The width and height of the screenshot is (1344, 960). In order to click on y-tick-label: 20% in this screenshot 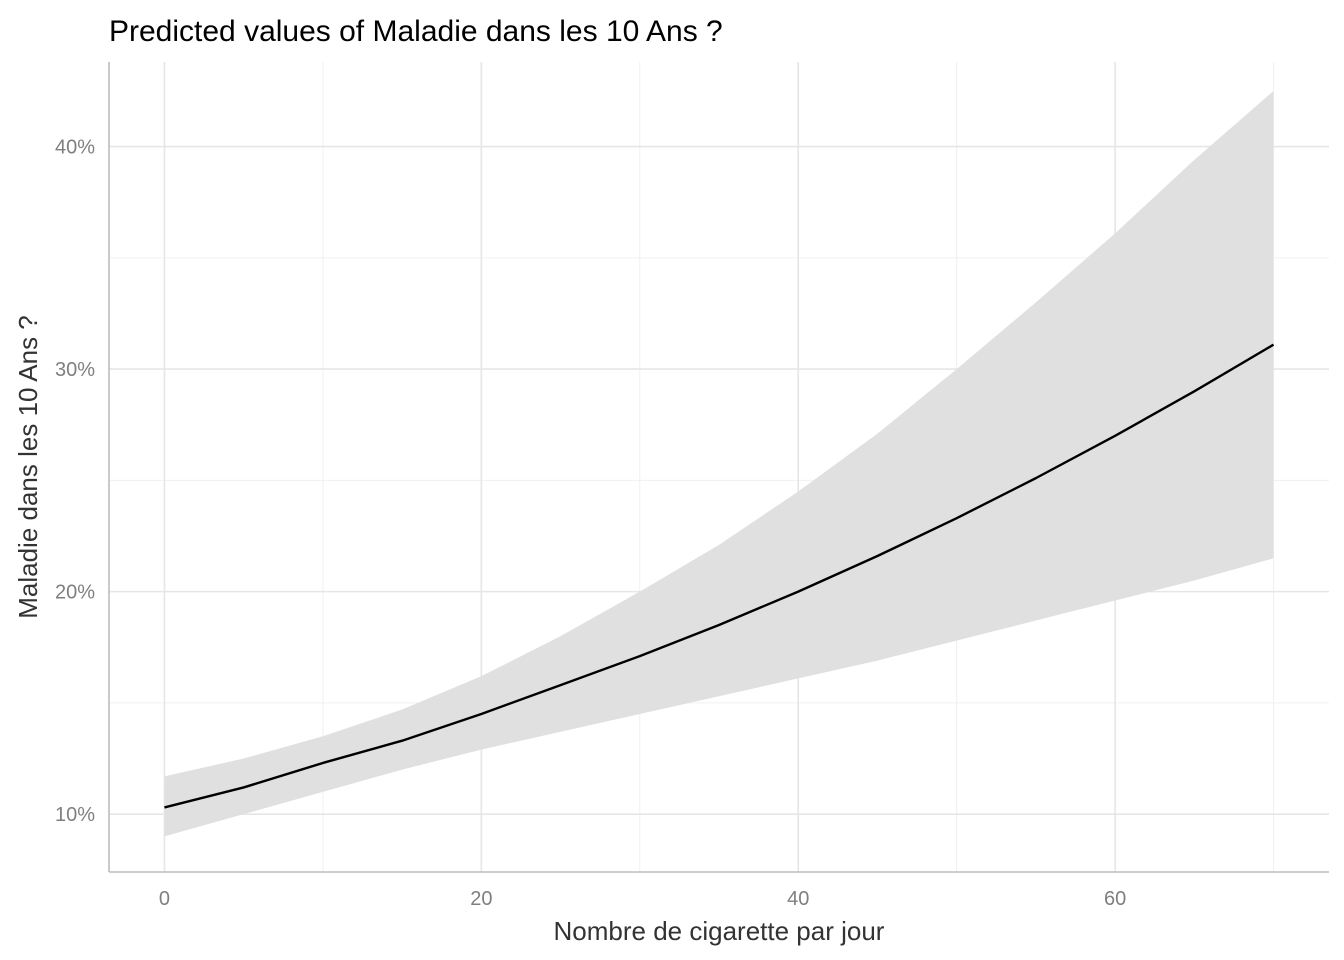, I will do `click(75, 593)`.